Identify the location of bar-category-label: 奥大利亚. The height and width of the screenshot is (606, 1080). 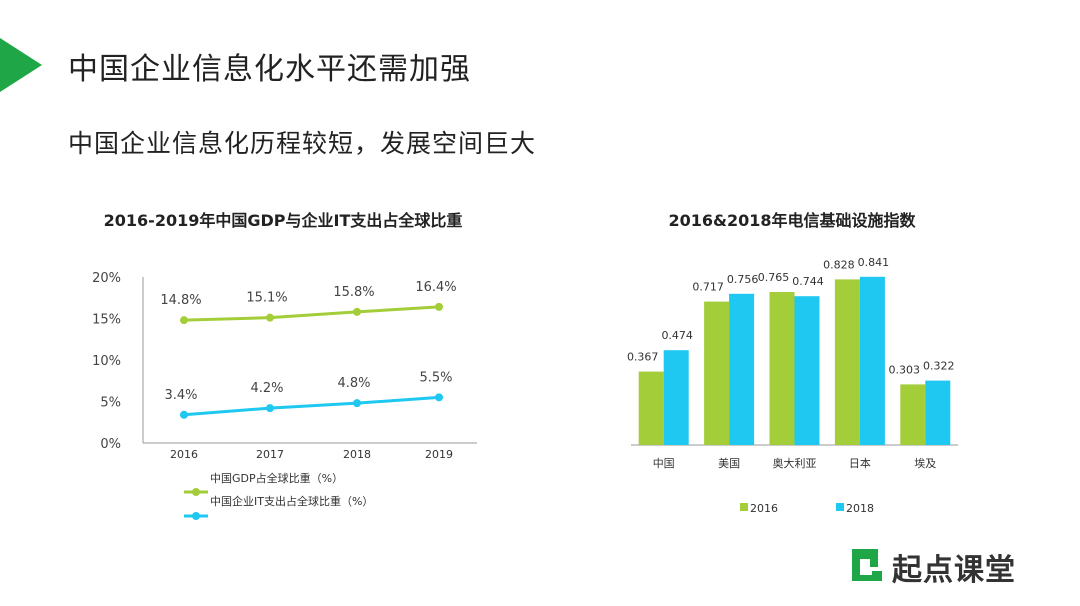
(795, 463).